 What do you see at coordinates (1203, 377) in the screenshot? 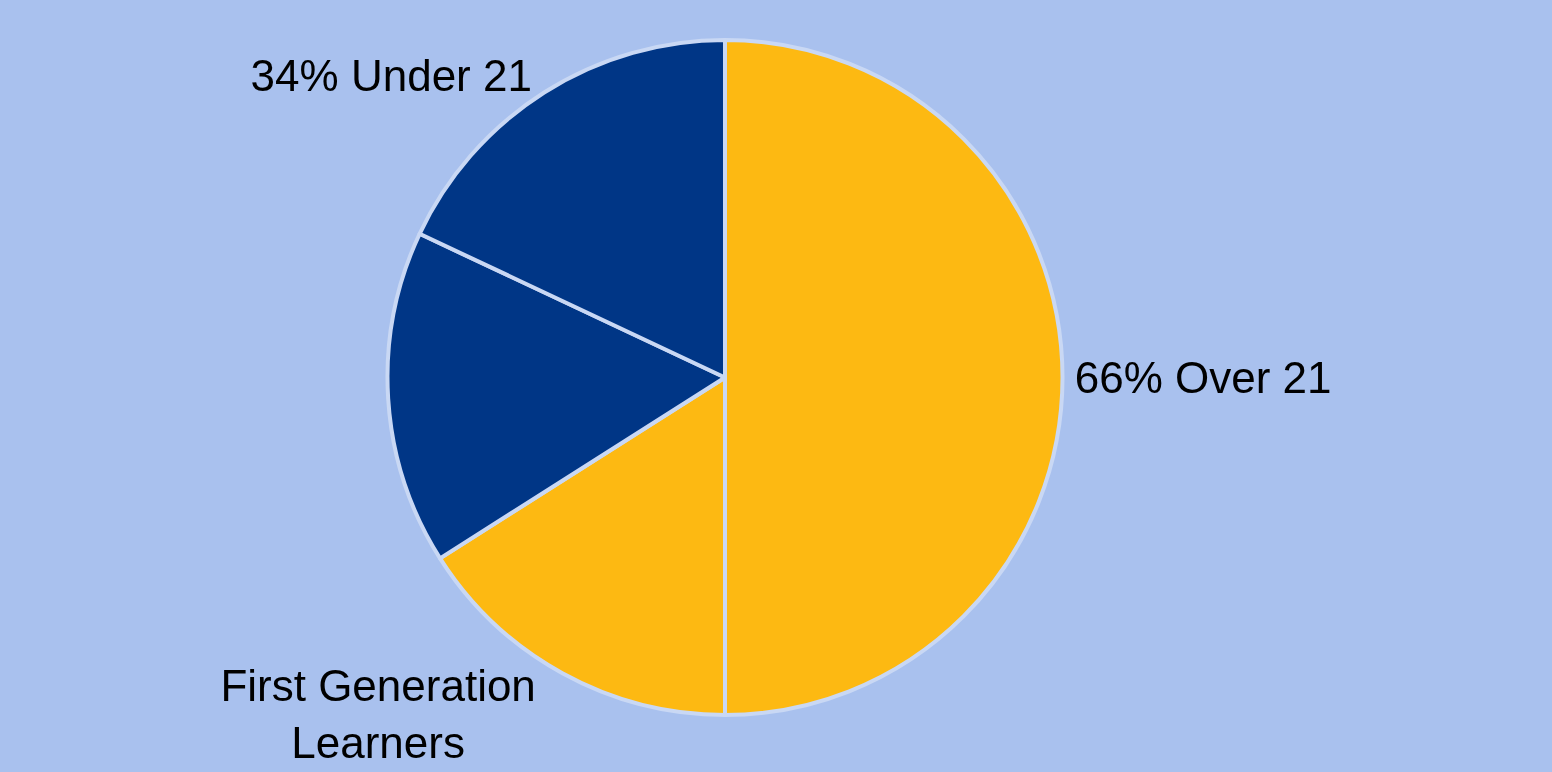
I see `slice-label: 66% Over 21` at bounding box center [1203, 377].